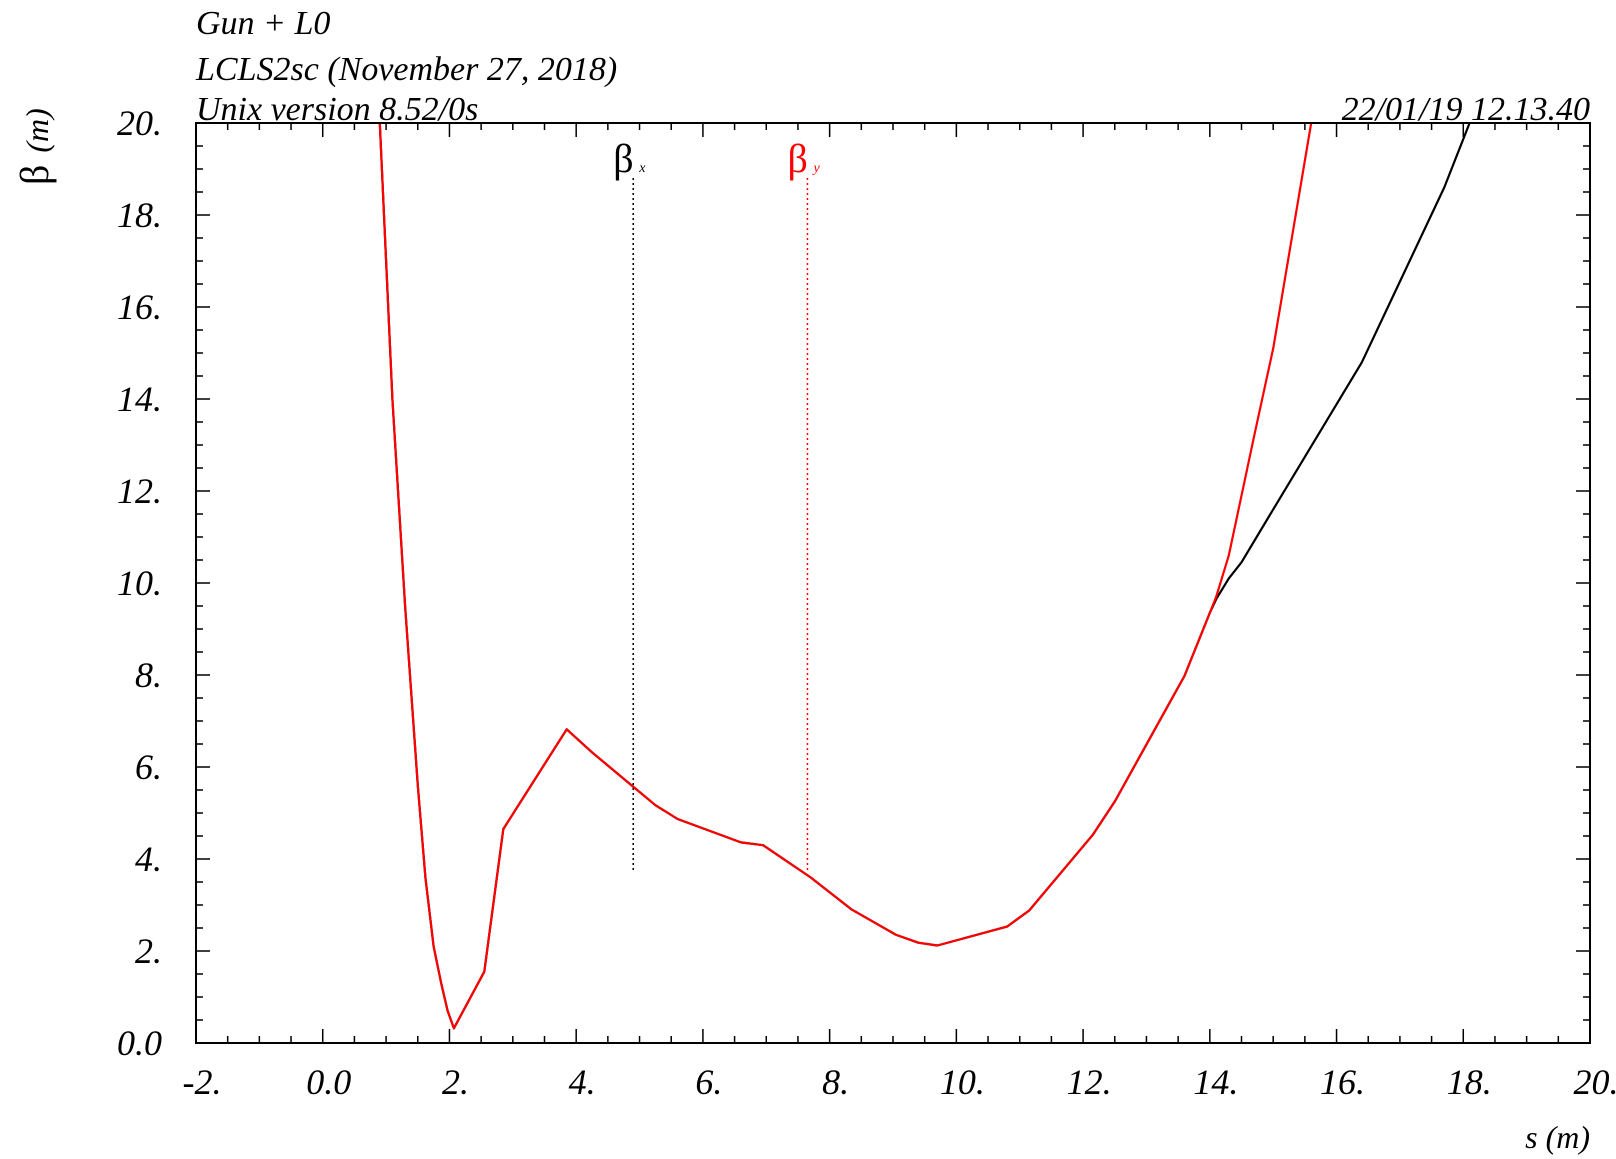  What do you see at coordinates (139, 491) in the screenshot?
I see `y-tick-label: 12.` at bounding box center [139, 491].